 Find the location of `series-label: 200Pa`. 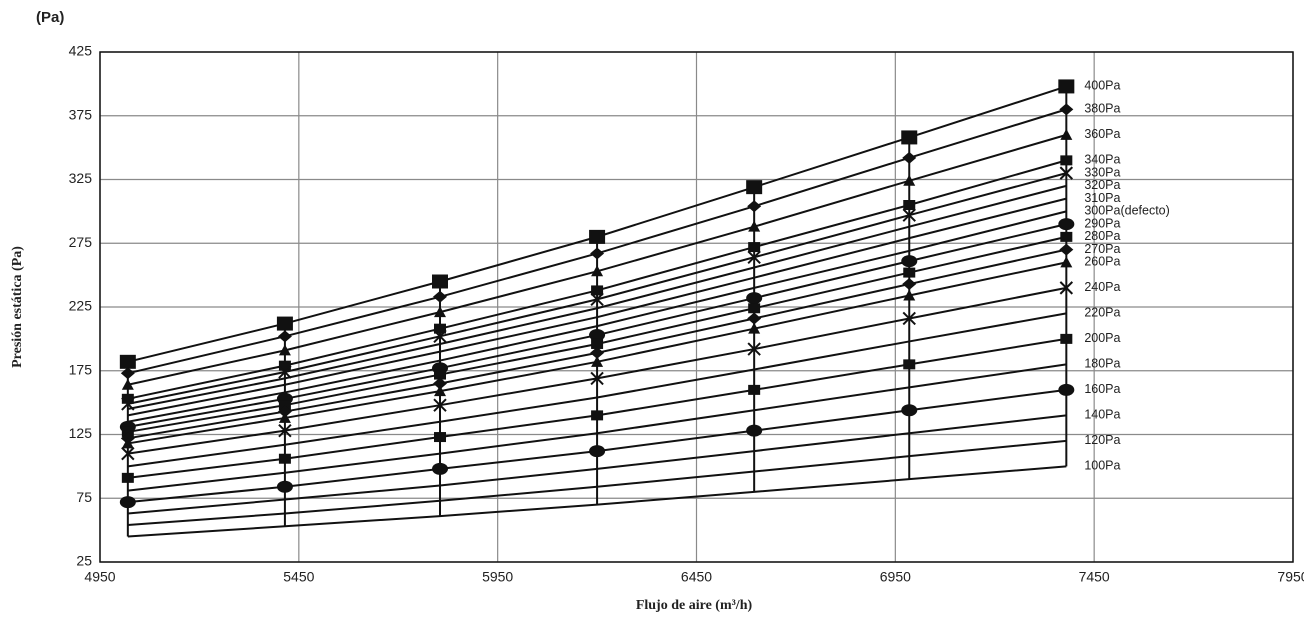

series-label: 200Pa is located at coordinates (1102, 338).